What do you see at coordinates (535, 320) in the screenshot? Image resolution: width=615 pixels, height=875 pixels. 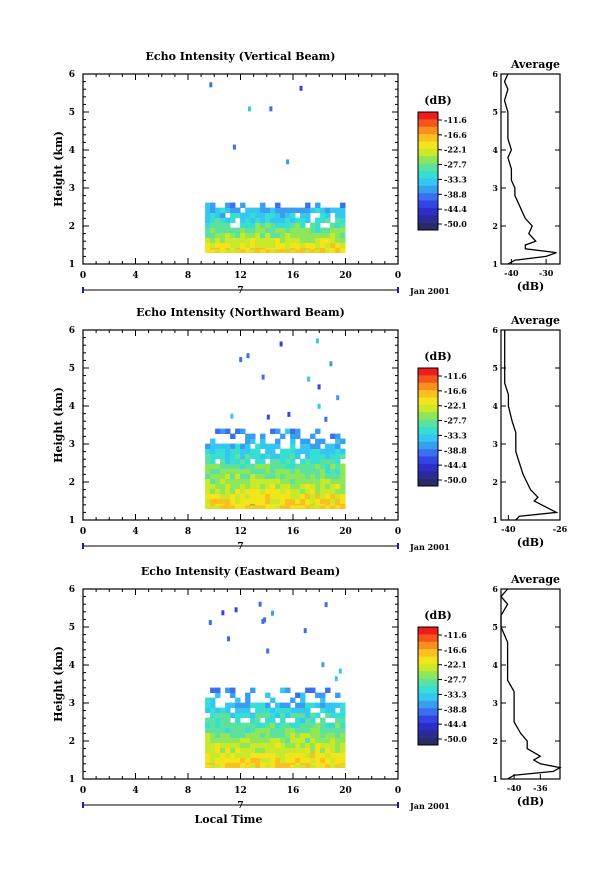 I see `average-title: Average` at bounding box center [535, 320].